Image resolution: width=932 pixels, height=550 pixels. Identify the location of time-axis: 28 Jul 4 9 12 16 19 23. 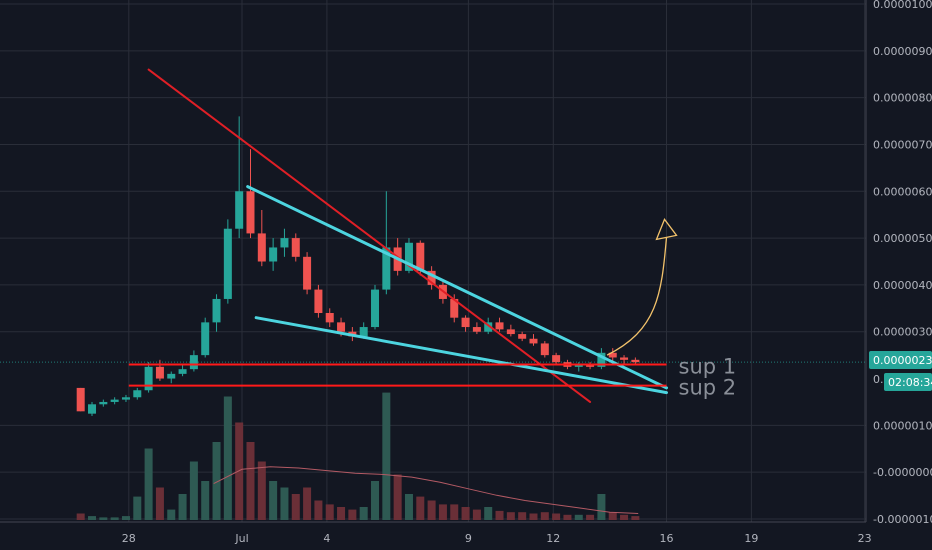
(436, 533).